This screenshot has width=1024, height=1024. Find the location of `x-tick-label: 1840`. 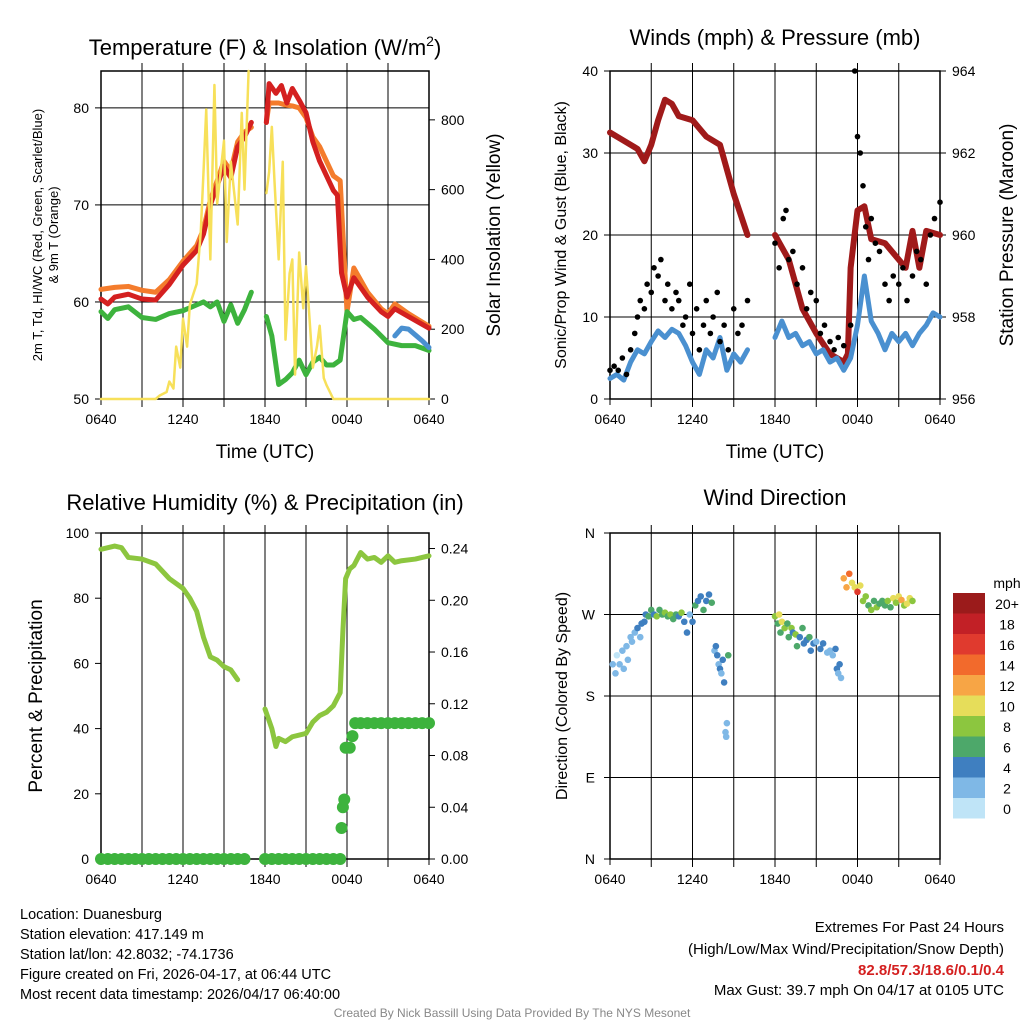

x-tick-label: 1840 is located at coordinates (264, 419).